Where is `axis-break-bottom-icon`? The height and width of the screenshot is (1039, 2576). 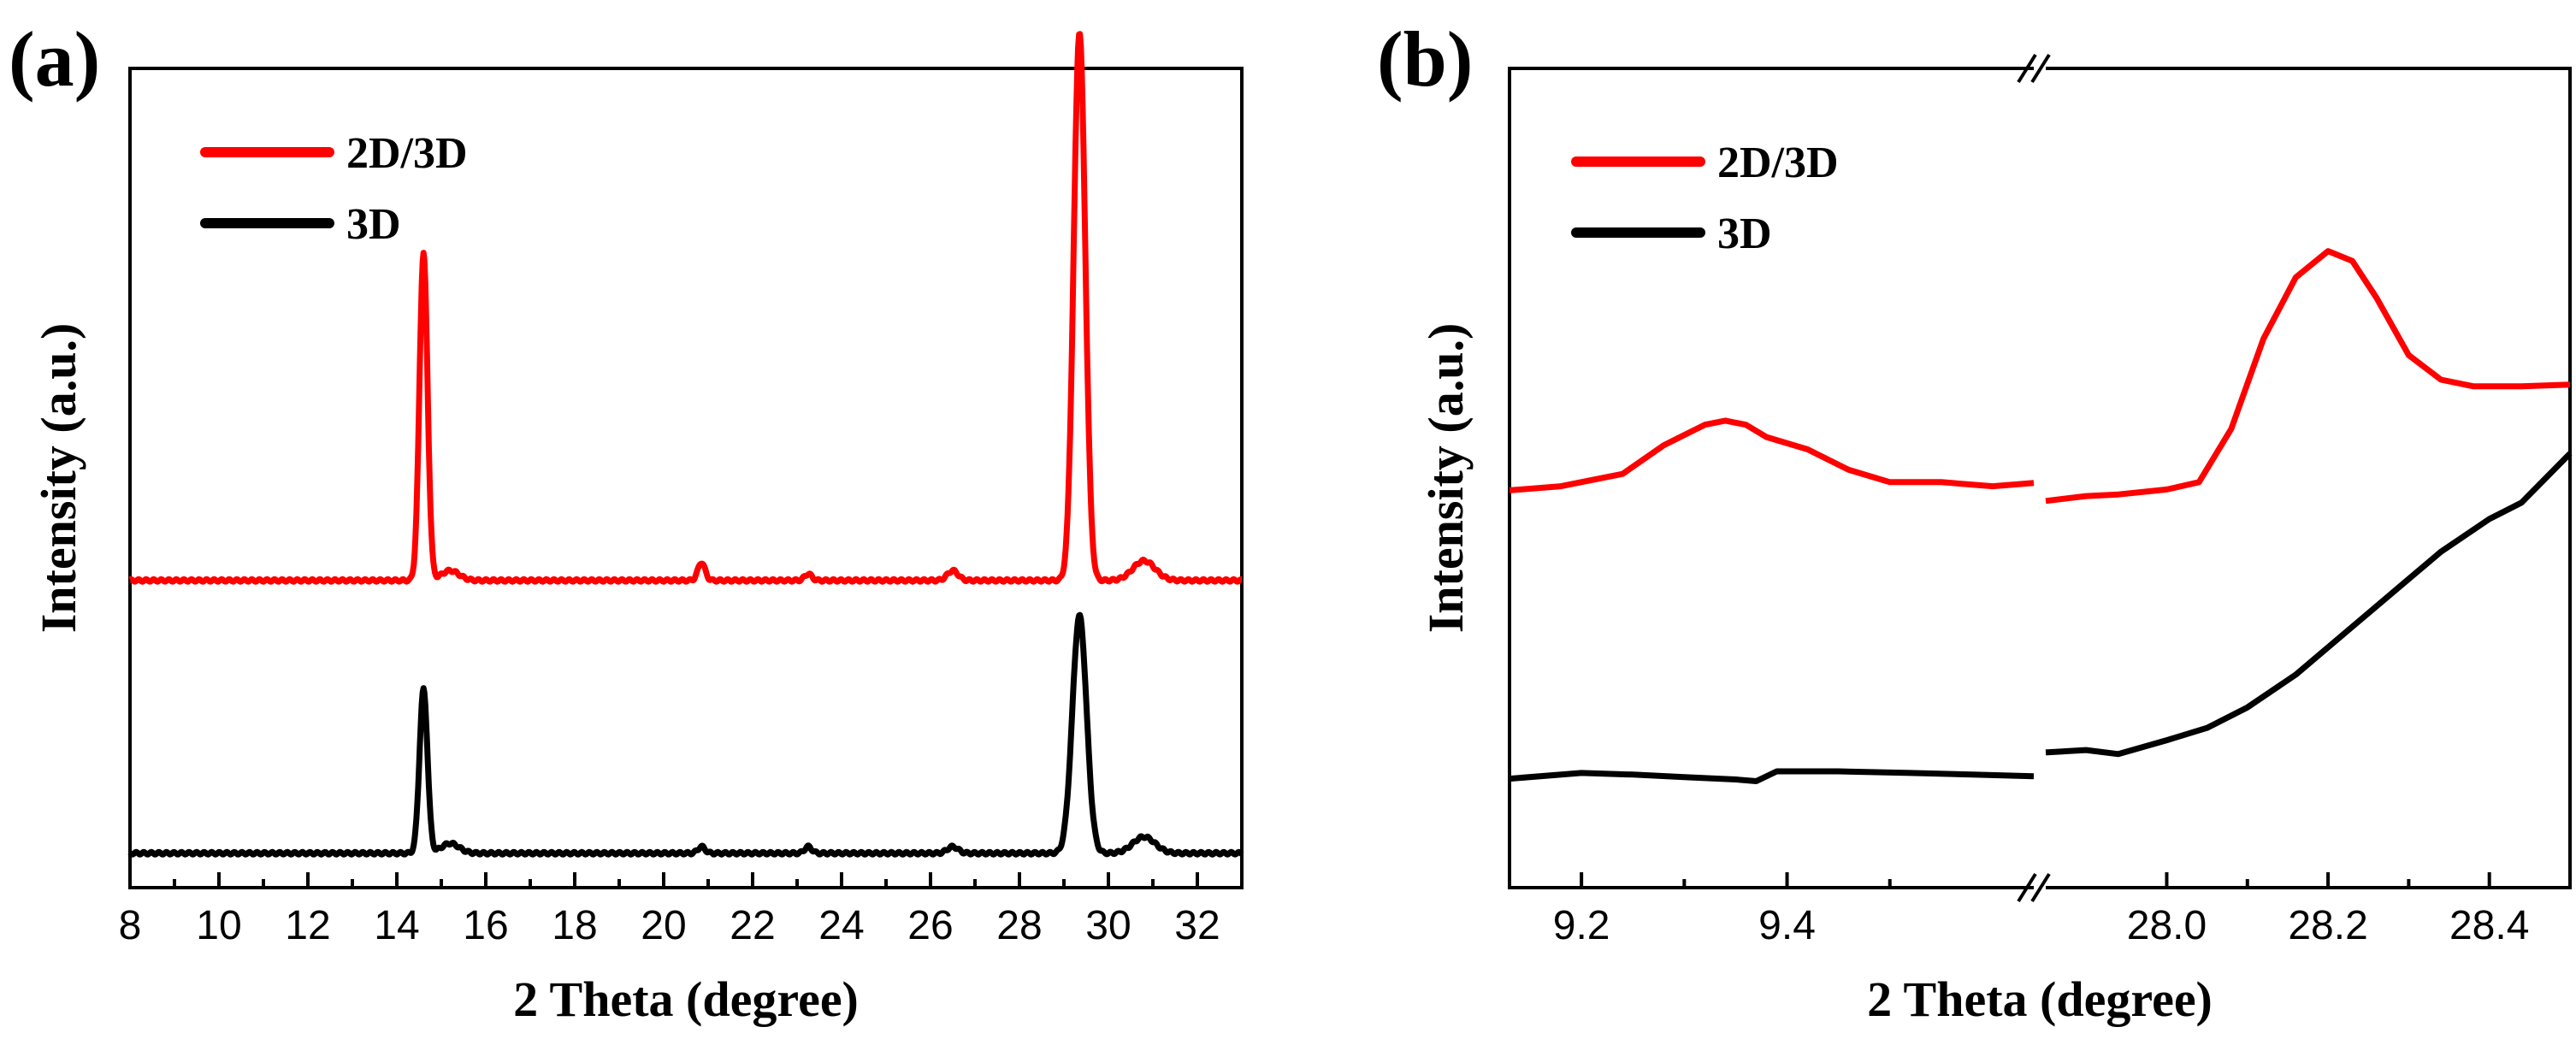
axis-break-bottom-icon is located at coordinates (2034, 888).